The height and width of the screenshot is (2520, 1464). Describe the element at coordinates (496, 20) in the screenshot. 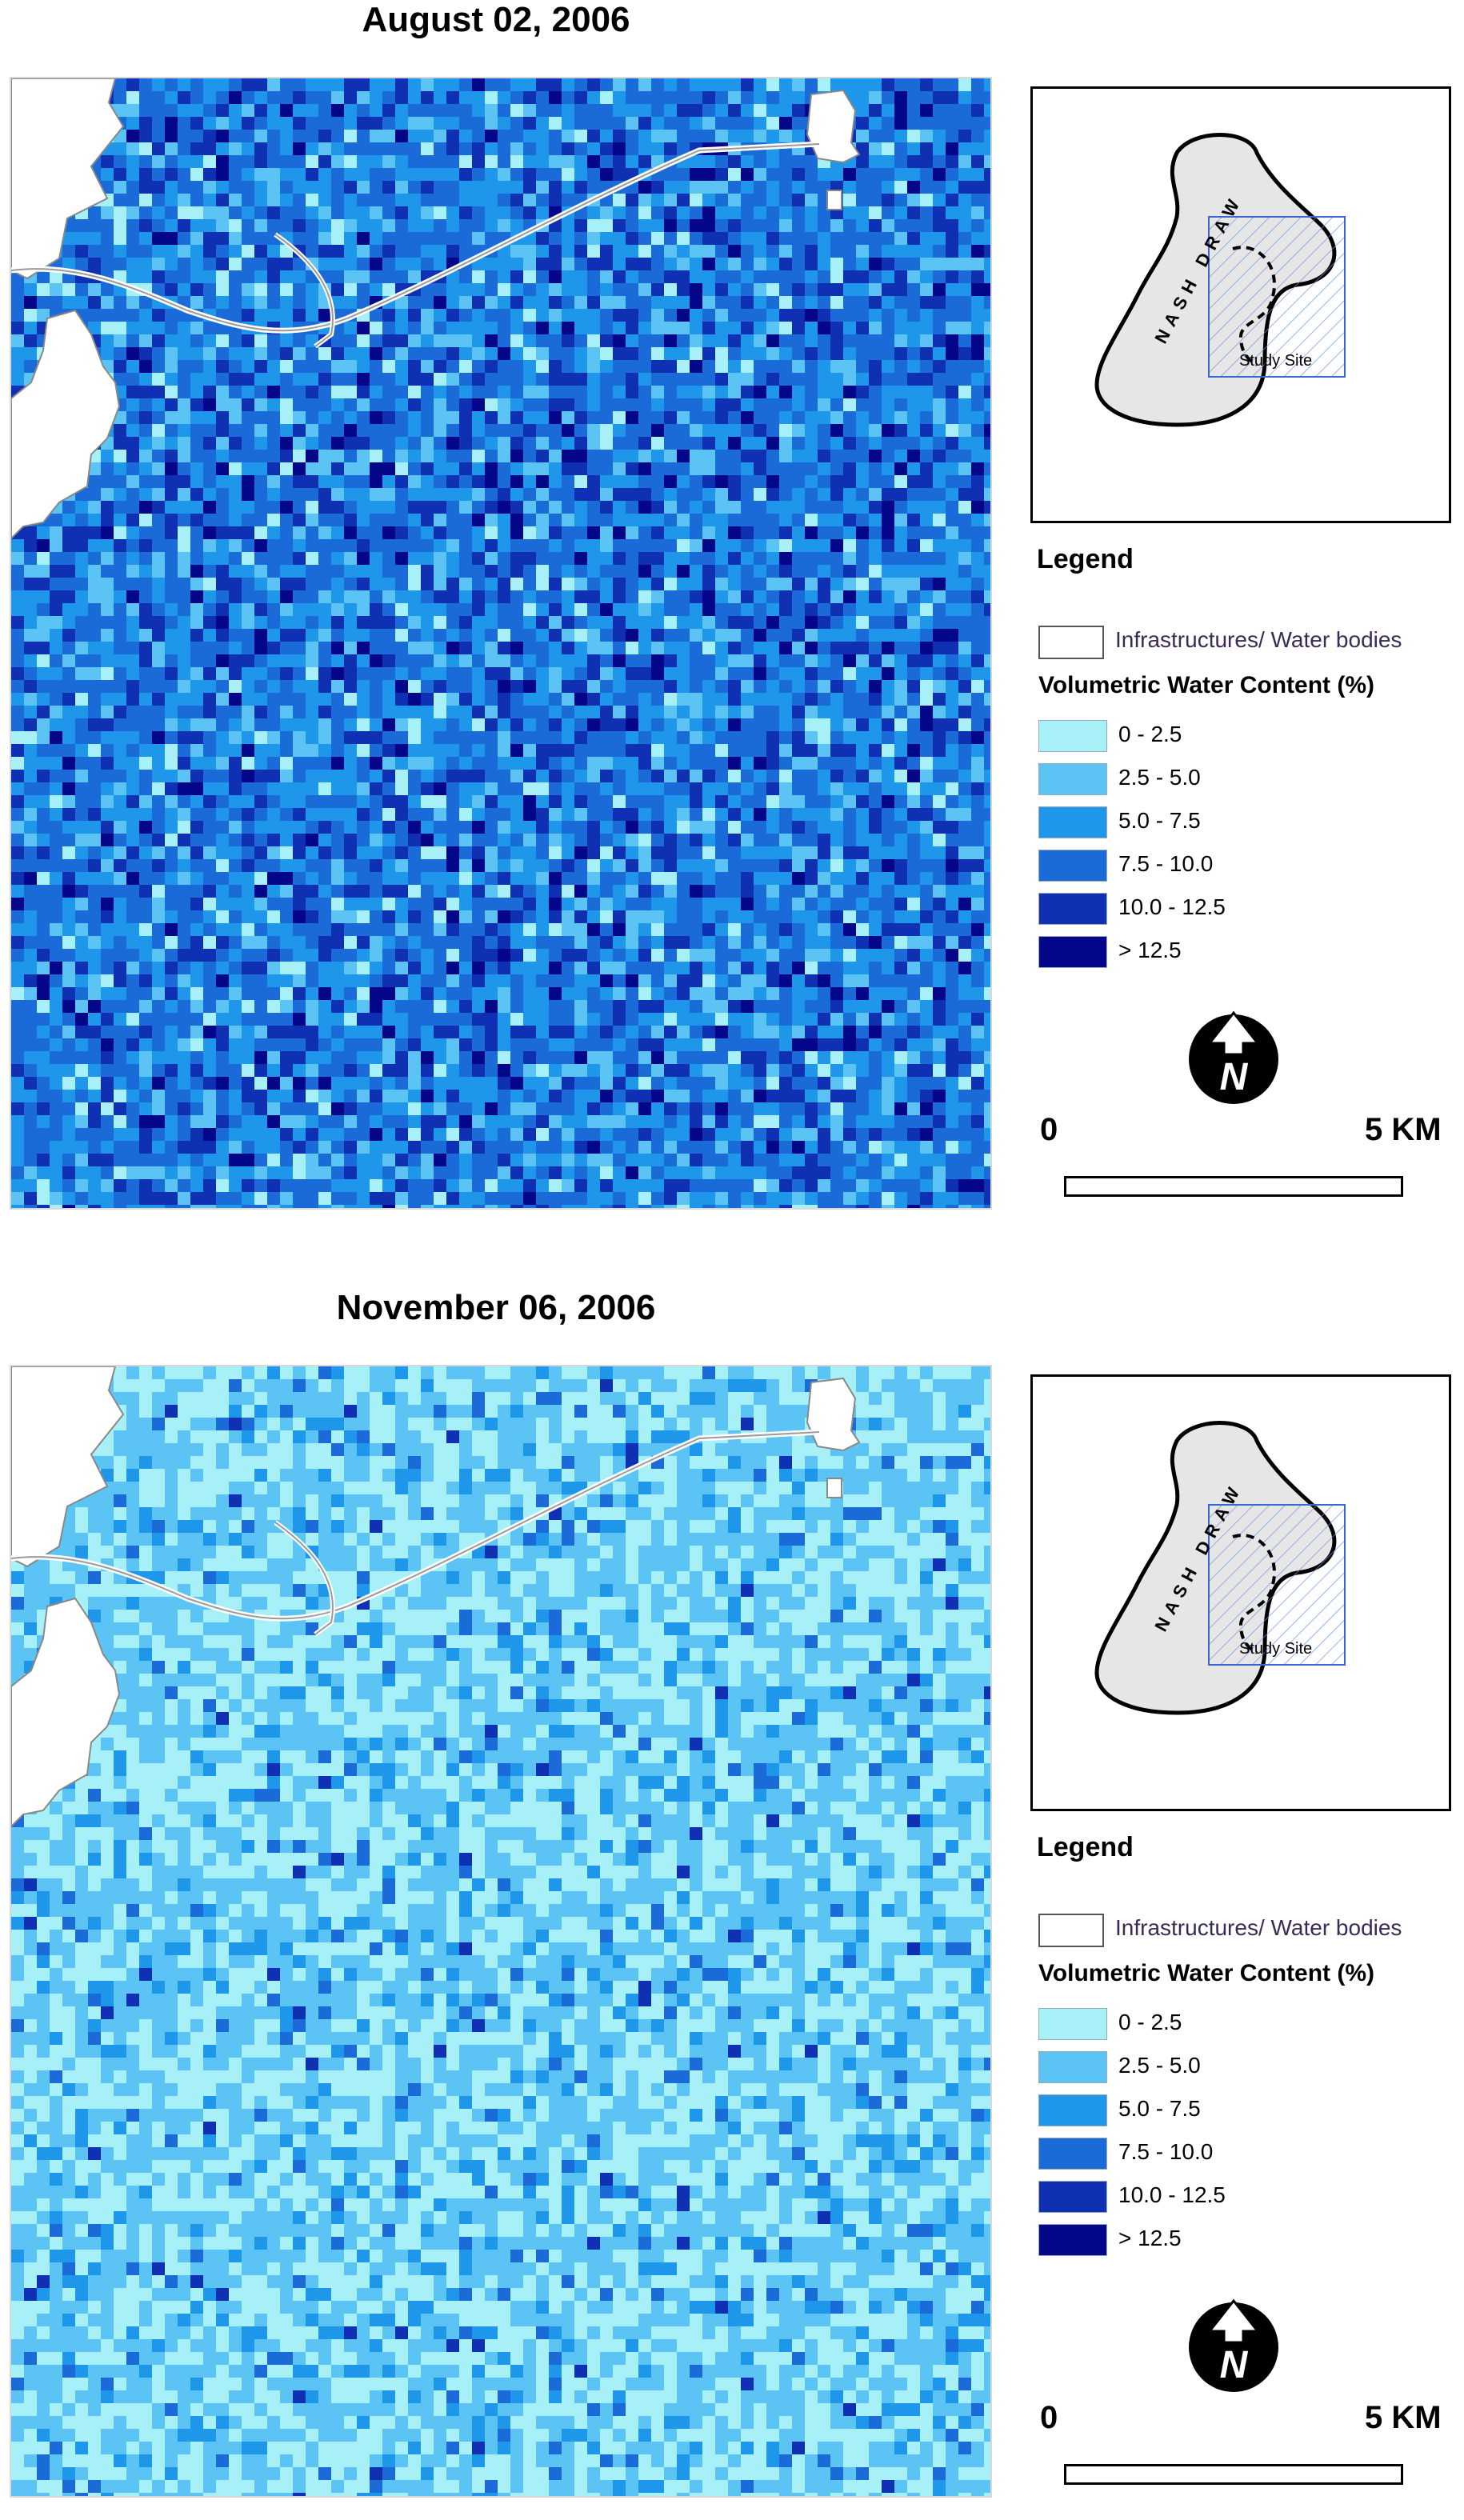

I see `map-title: August 02, 2006` at that location.